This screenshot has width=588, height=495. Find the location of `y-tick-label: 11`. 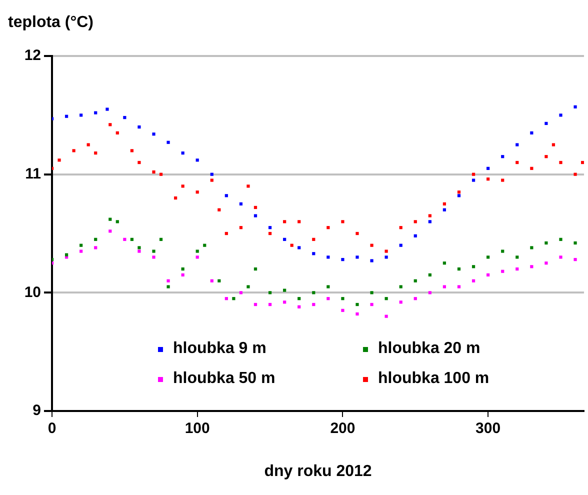

y-tick-label: 11 is located at coordinates (33, 173).